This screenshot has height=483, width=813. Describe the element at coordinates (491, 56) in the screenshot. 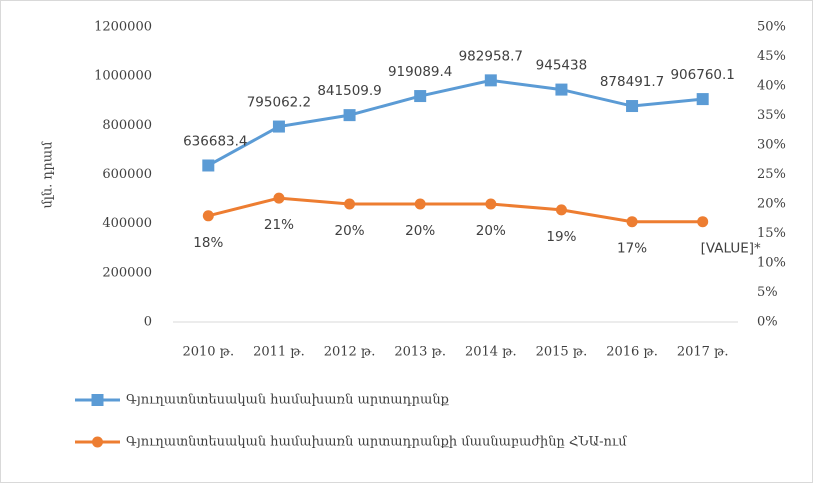

I see `data-label: 982958.7` at that location.